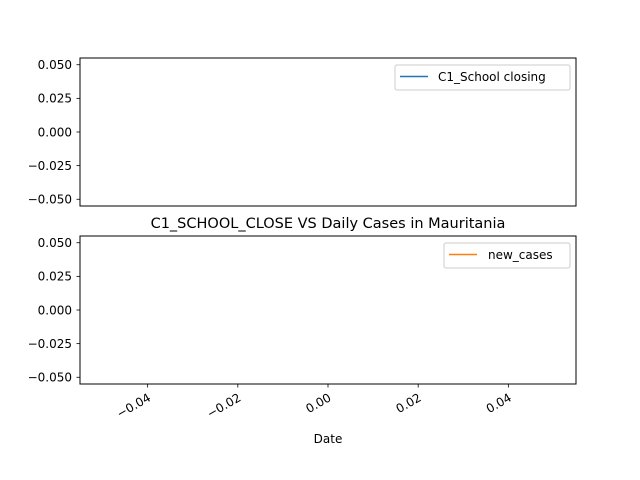 The image size is (640, 480). I want to click on top-y-tick-label: 0.025, so click(55, 99).